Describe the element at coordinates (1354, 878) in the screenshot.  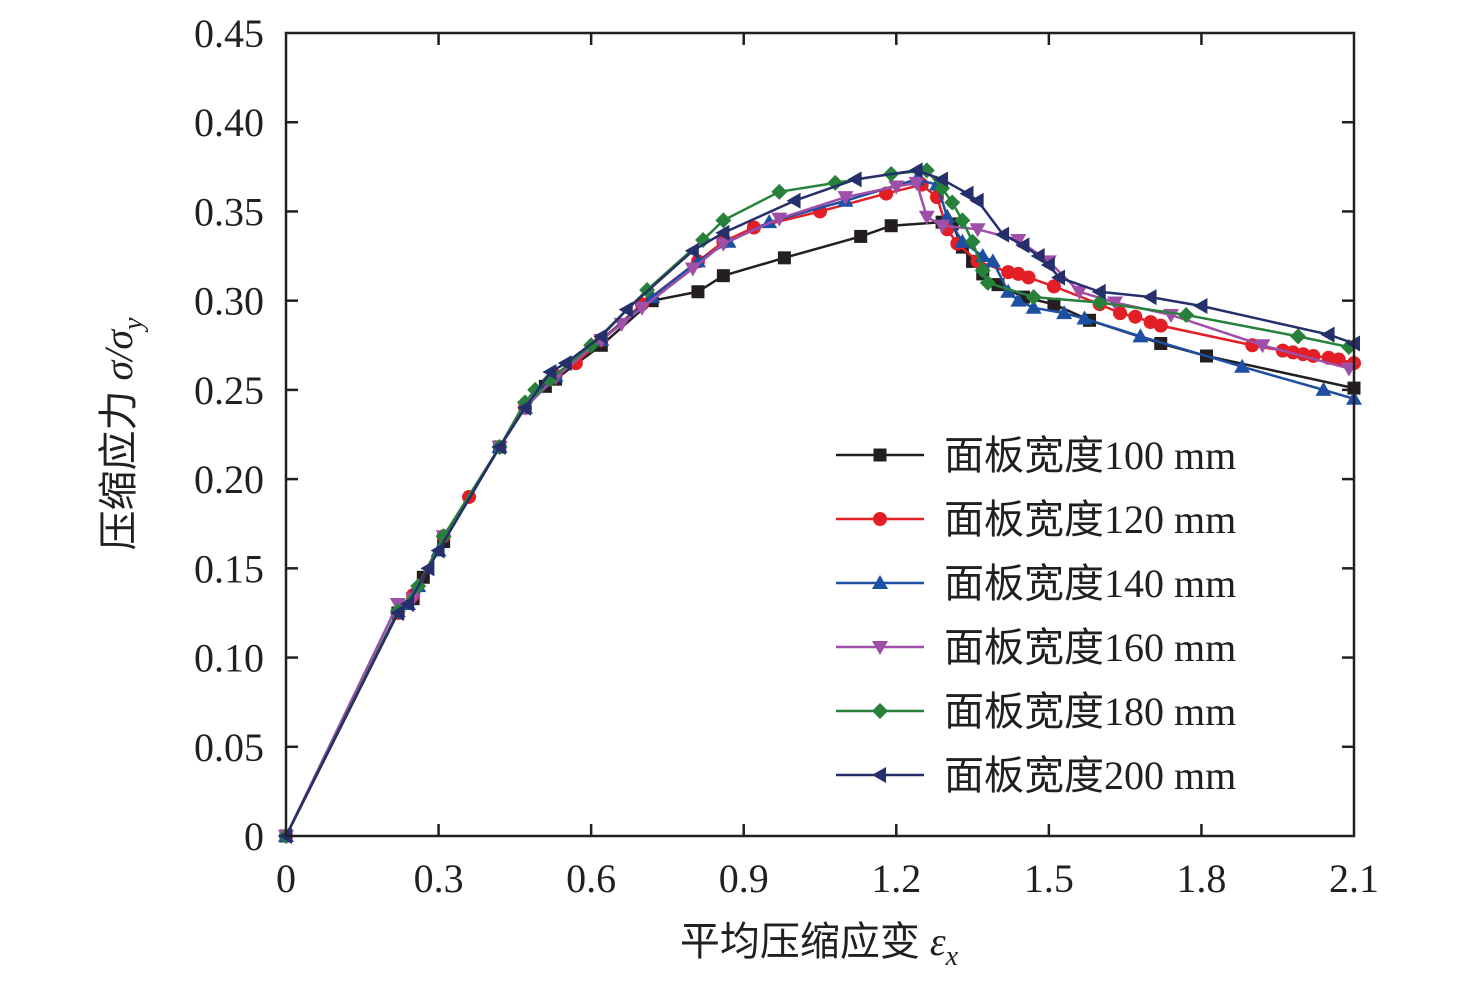
I see `x-tick-label: 2.1` at that location.